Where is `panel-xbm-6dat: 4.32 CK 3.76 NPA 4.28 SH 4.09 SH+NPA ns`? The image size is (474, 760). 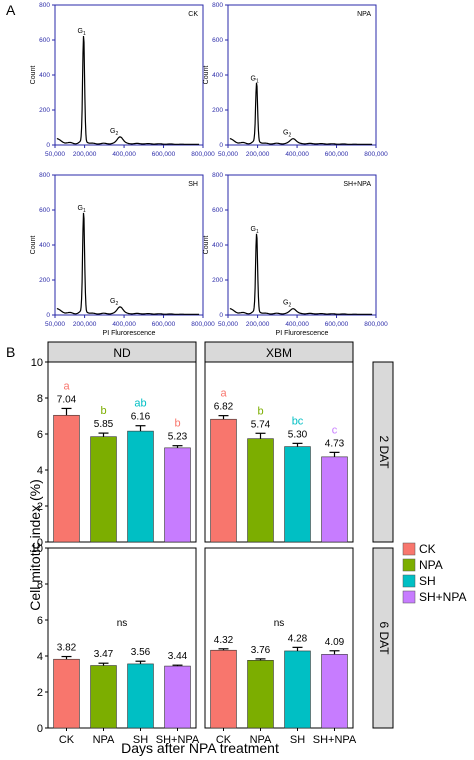 panel-xbm-6dat: 4.32 CK 3.76 NPA 4.28 SH 4.09 SH+NPA ns is located at coordinates (280, 646).